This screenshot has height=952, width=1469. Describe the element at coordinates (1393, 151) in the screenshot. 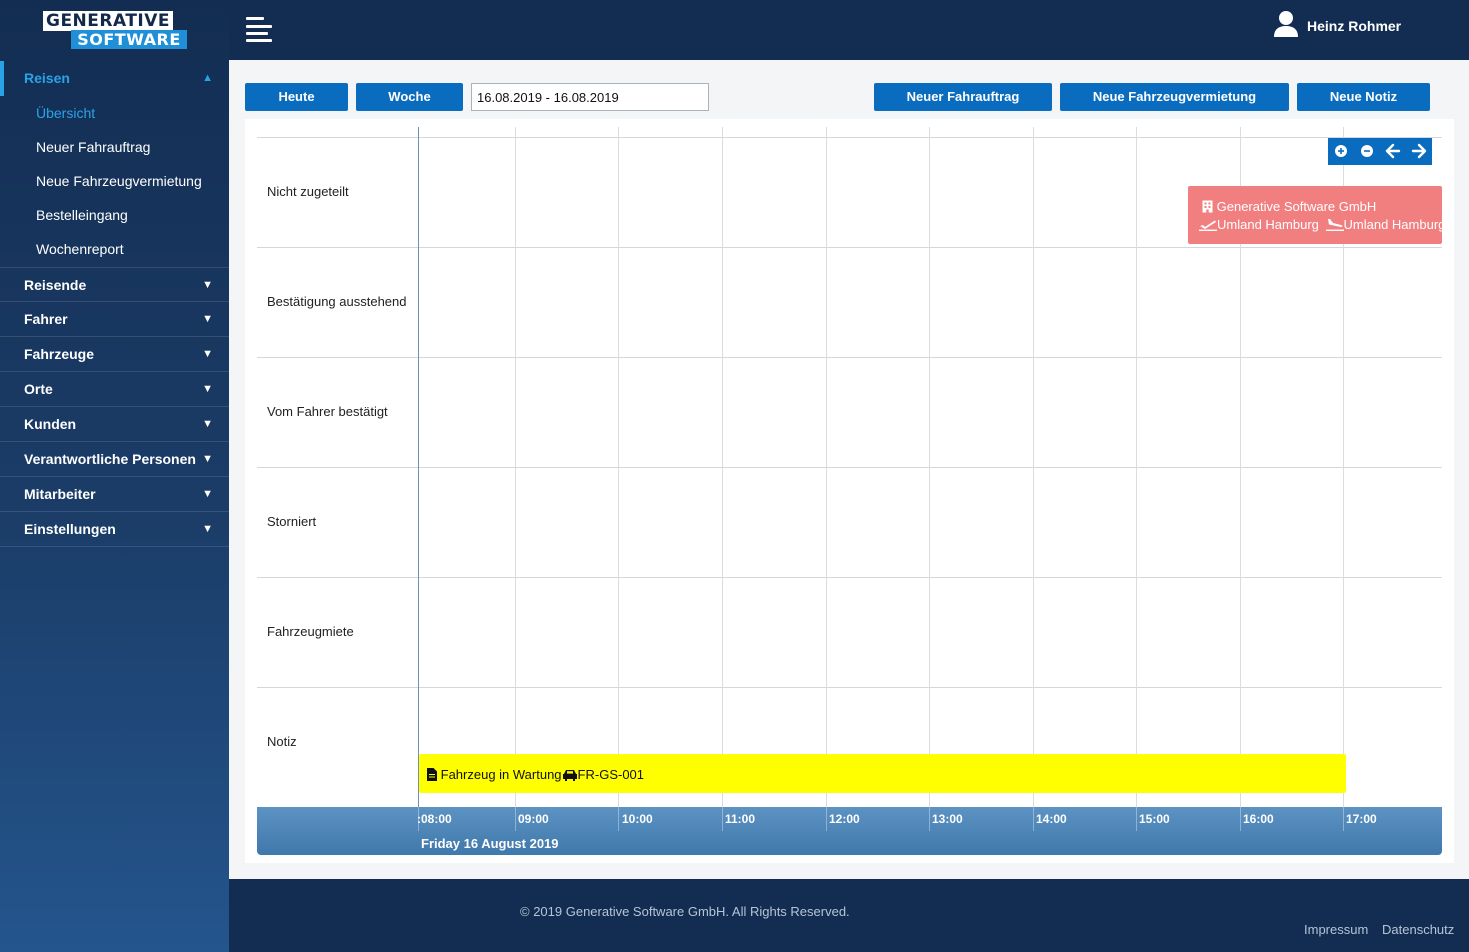

I see `arrow-left-icon` at that location.